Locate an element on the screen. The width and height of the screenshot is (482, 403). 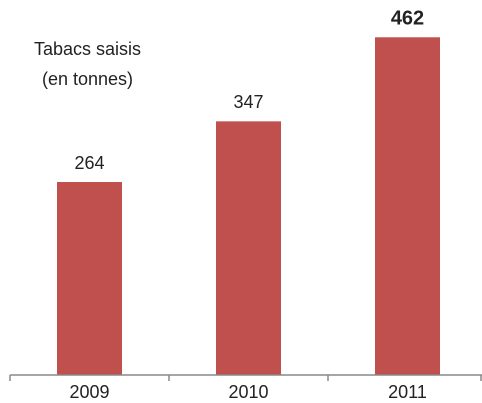
x-tick-label: 2009 is located at coordinates (89, 392).